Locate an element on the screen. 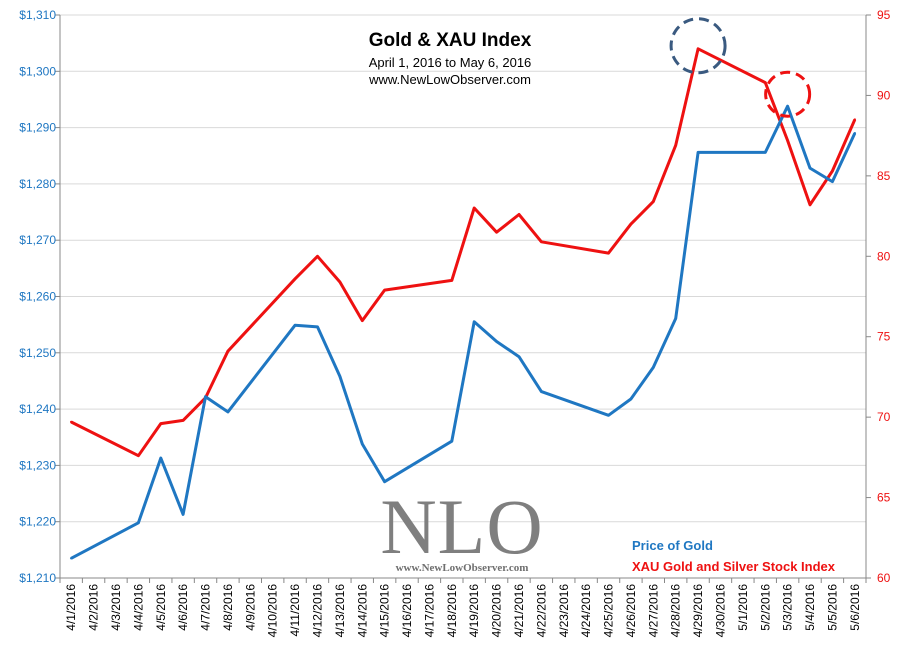 The width and height of the screenshot is (911, 661). left-axis-tick-label: $1,230 is located at coordinates (37, 465).